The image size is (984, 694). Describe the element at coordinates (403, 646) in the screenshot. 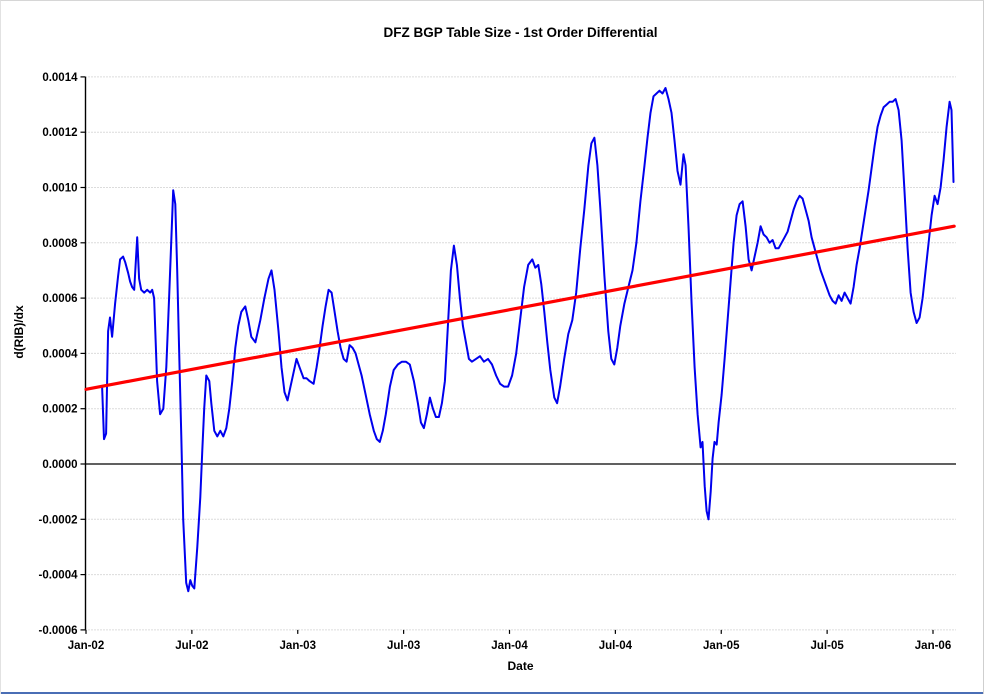

I see `x-tick-label: Jul-03` at that location.